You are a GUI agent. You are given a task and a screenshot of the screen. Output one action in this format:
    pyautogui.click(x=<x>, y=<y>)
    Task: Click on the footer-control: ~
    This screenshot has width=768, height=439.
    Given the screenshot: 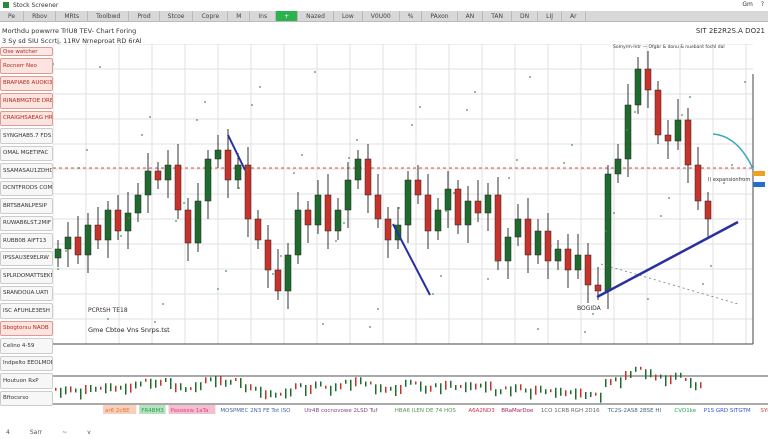 What is the action you would take?
    pyautogui.click(x=65, y=432)
    